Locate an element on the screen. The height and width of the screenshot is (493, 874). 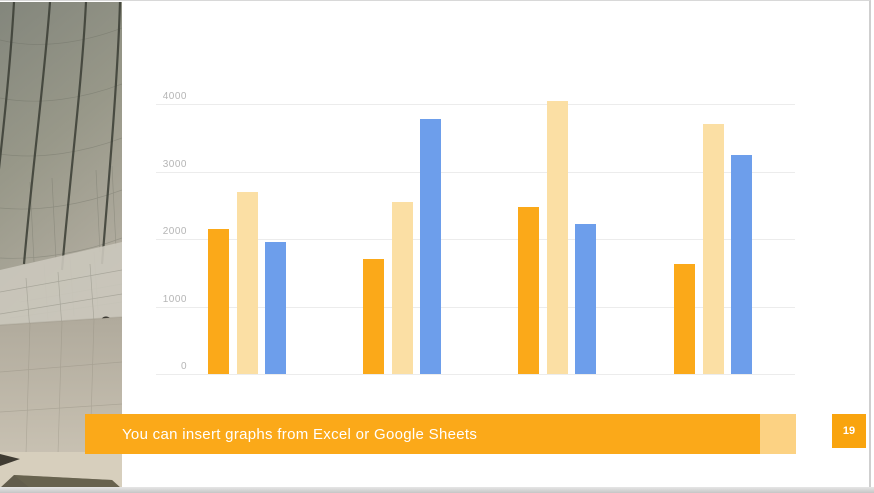
y-tick-label-2000: 2000 is located at coordinates (174, 231).